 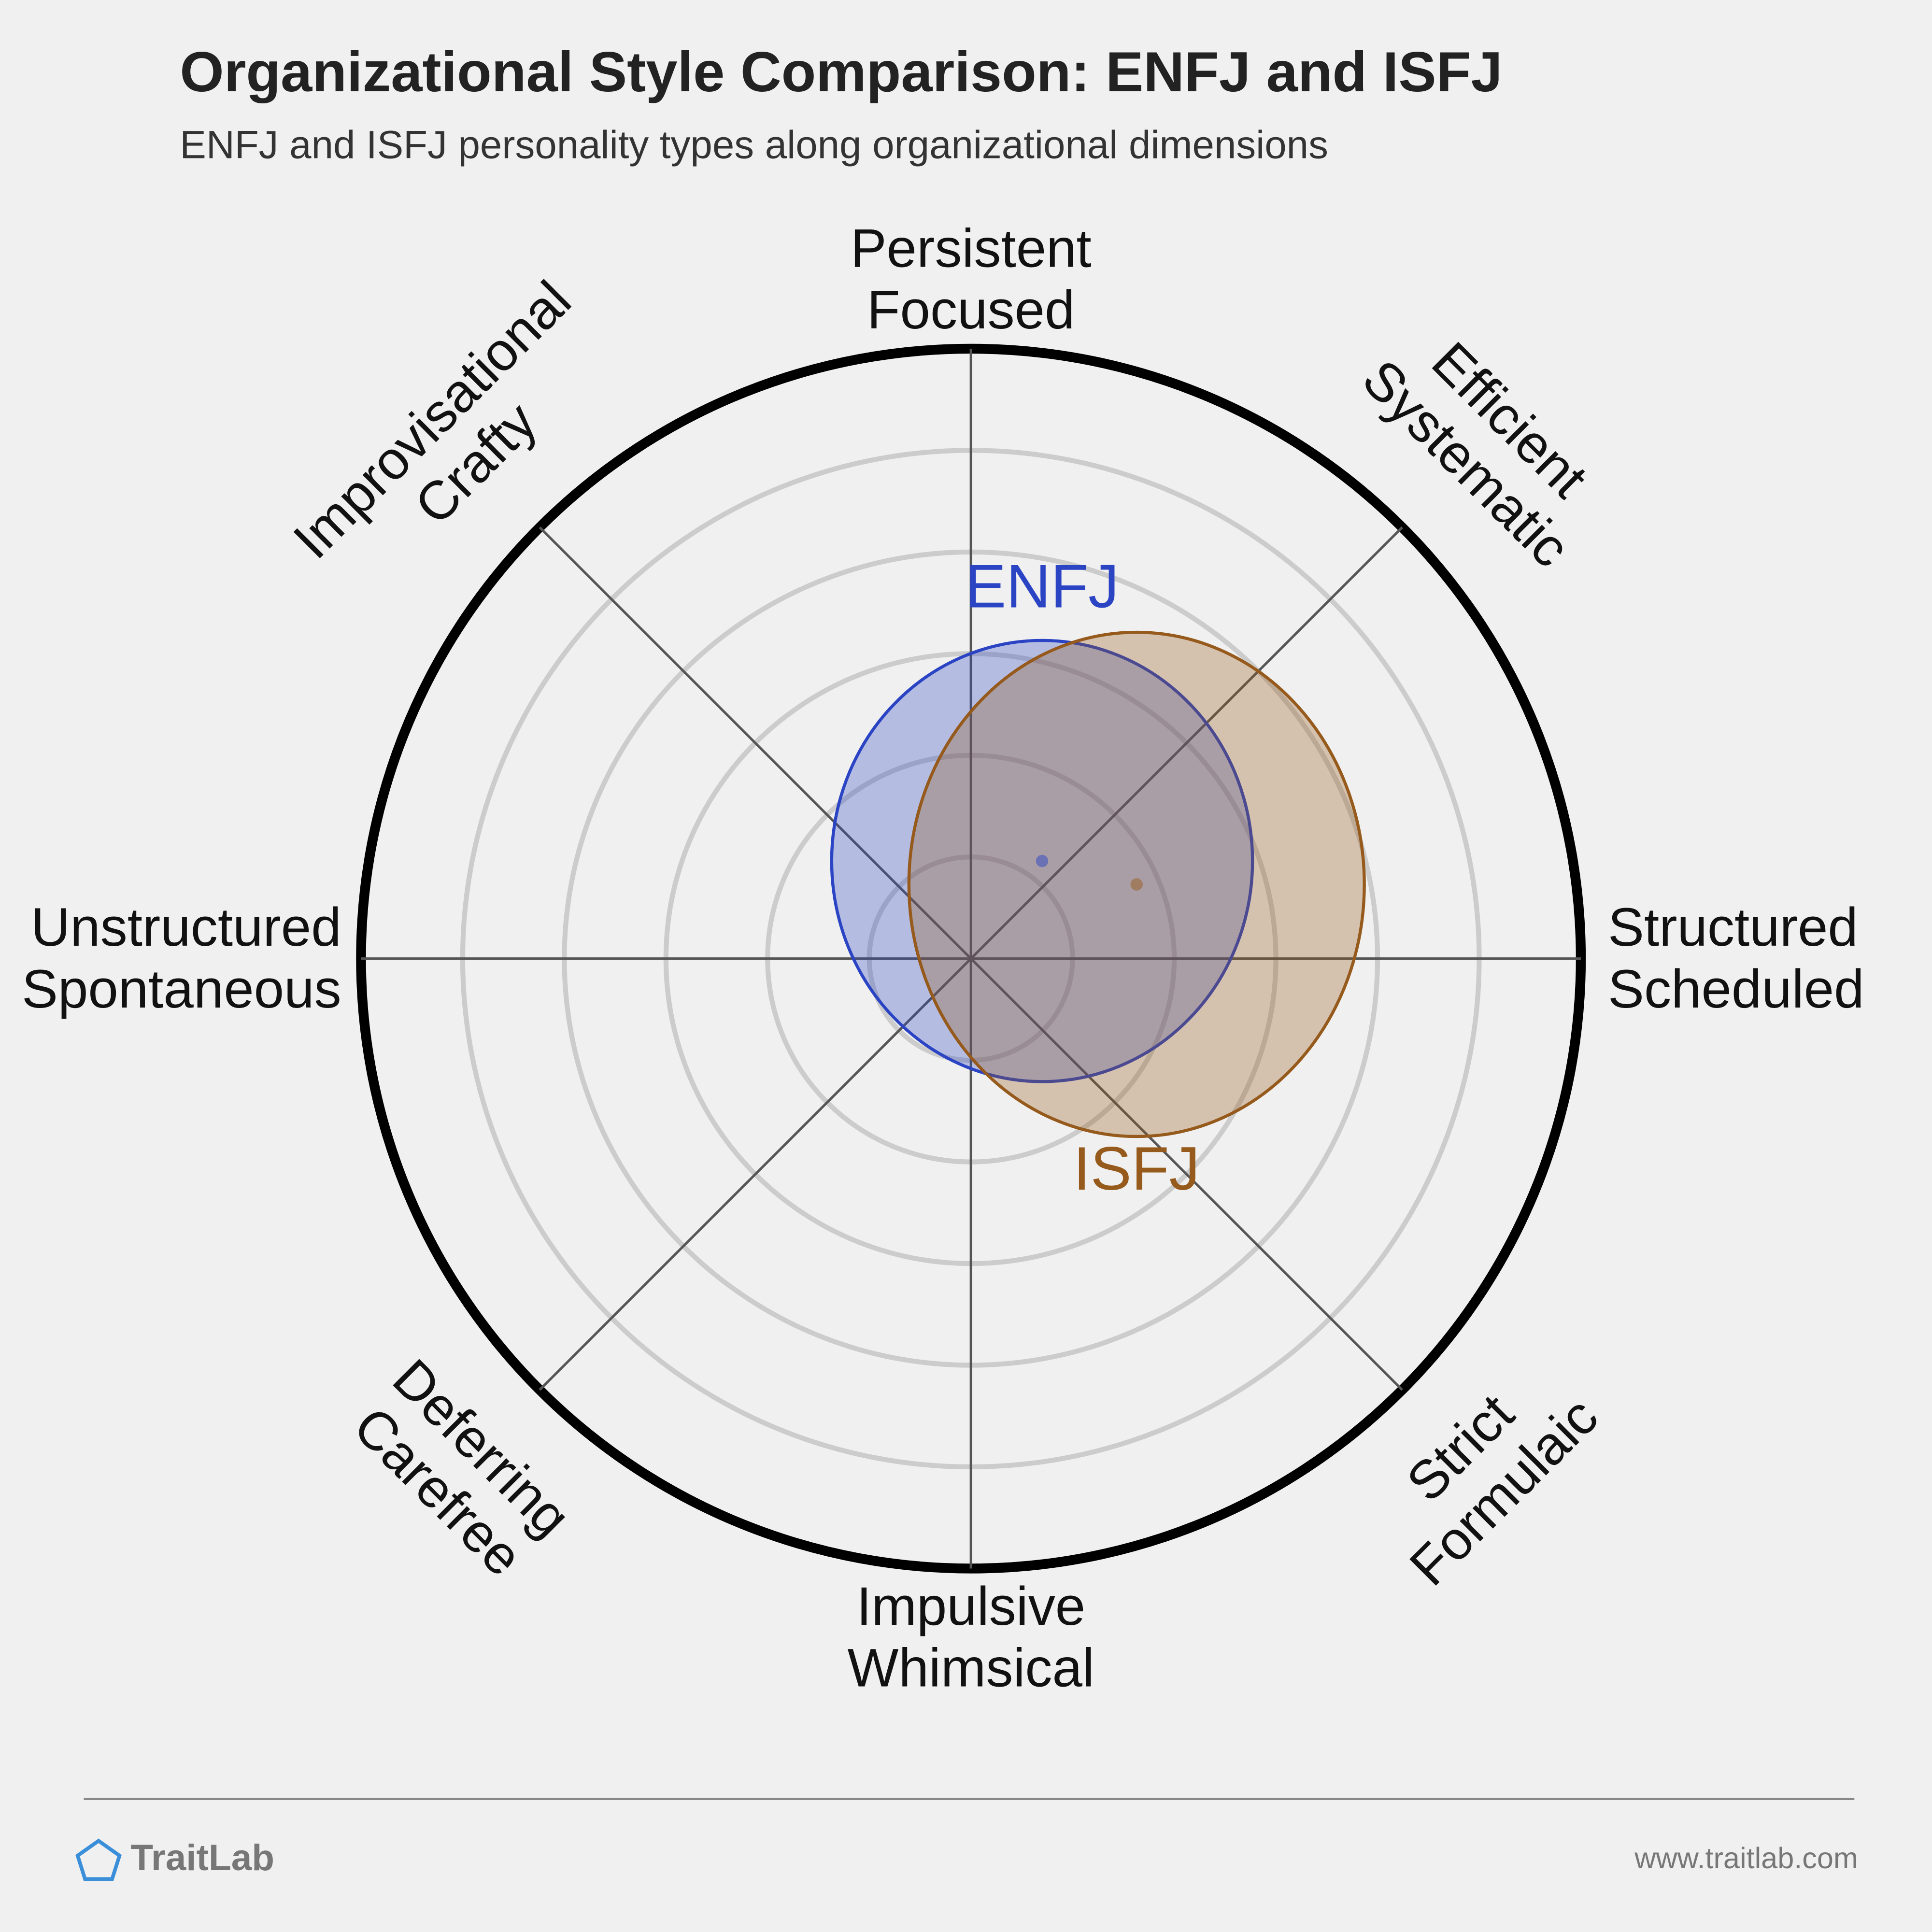 What do you see at coordinates (970, 1606) in the screenshot?
I see `axis-label-line: Impulsive` at bounding box center [970, 1606].